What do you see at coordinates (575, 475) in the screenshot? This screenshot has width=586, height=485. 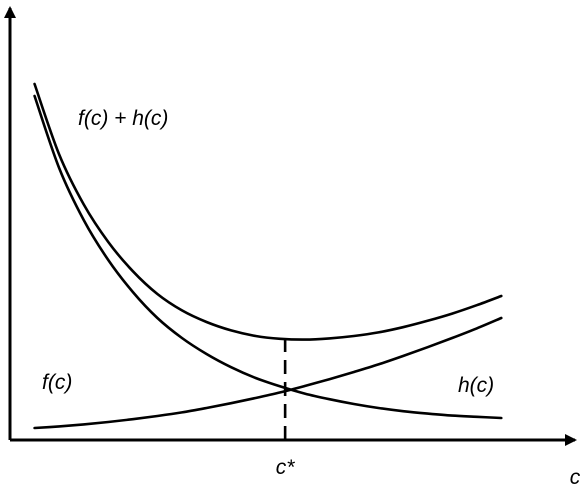 I see `x-axis-label: c` at bounding box center [575, 475].